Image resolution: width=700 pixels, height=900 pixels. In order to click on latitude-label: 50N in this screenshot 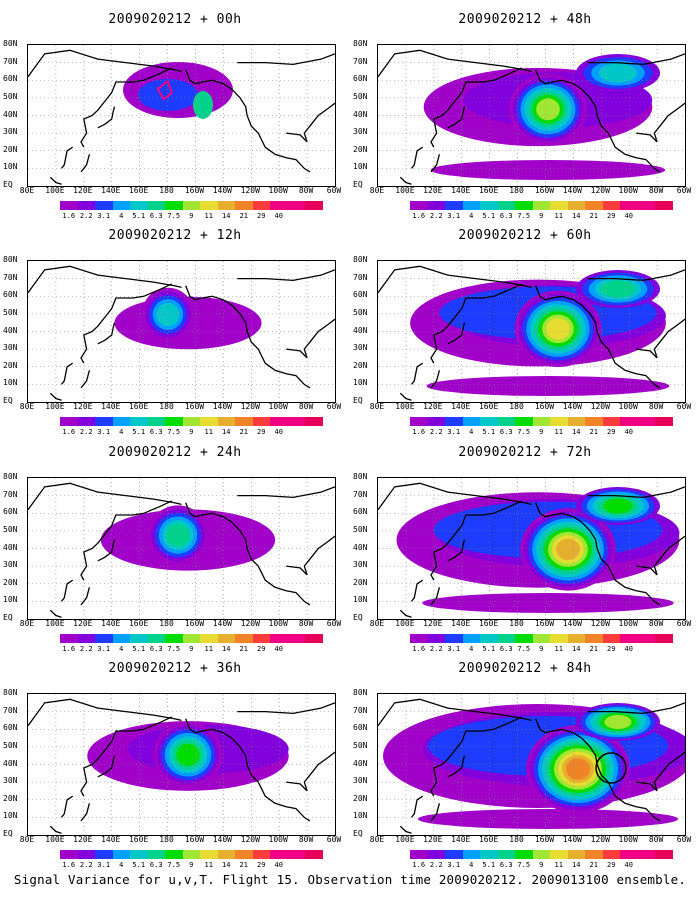, I will do `click(360, 96)`.